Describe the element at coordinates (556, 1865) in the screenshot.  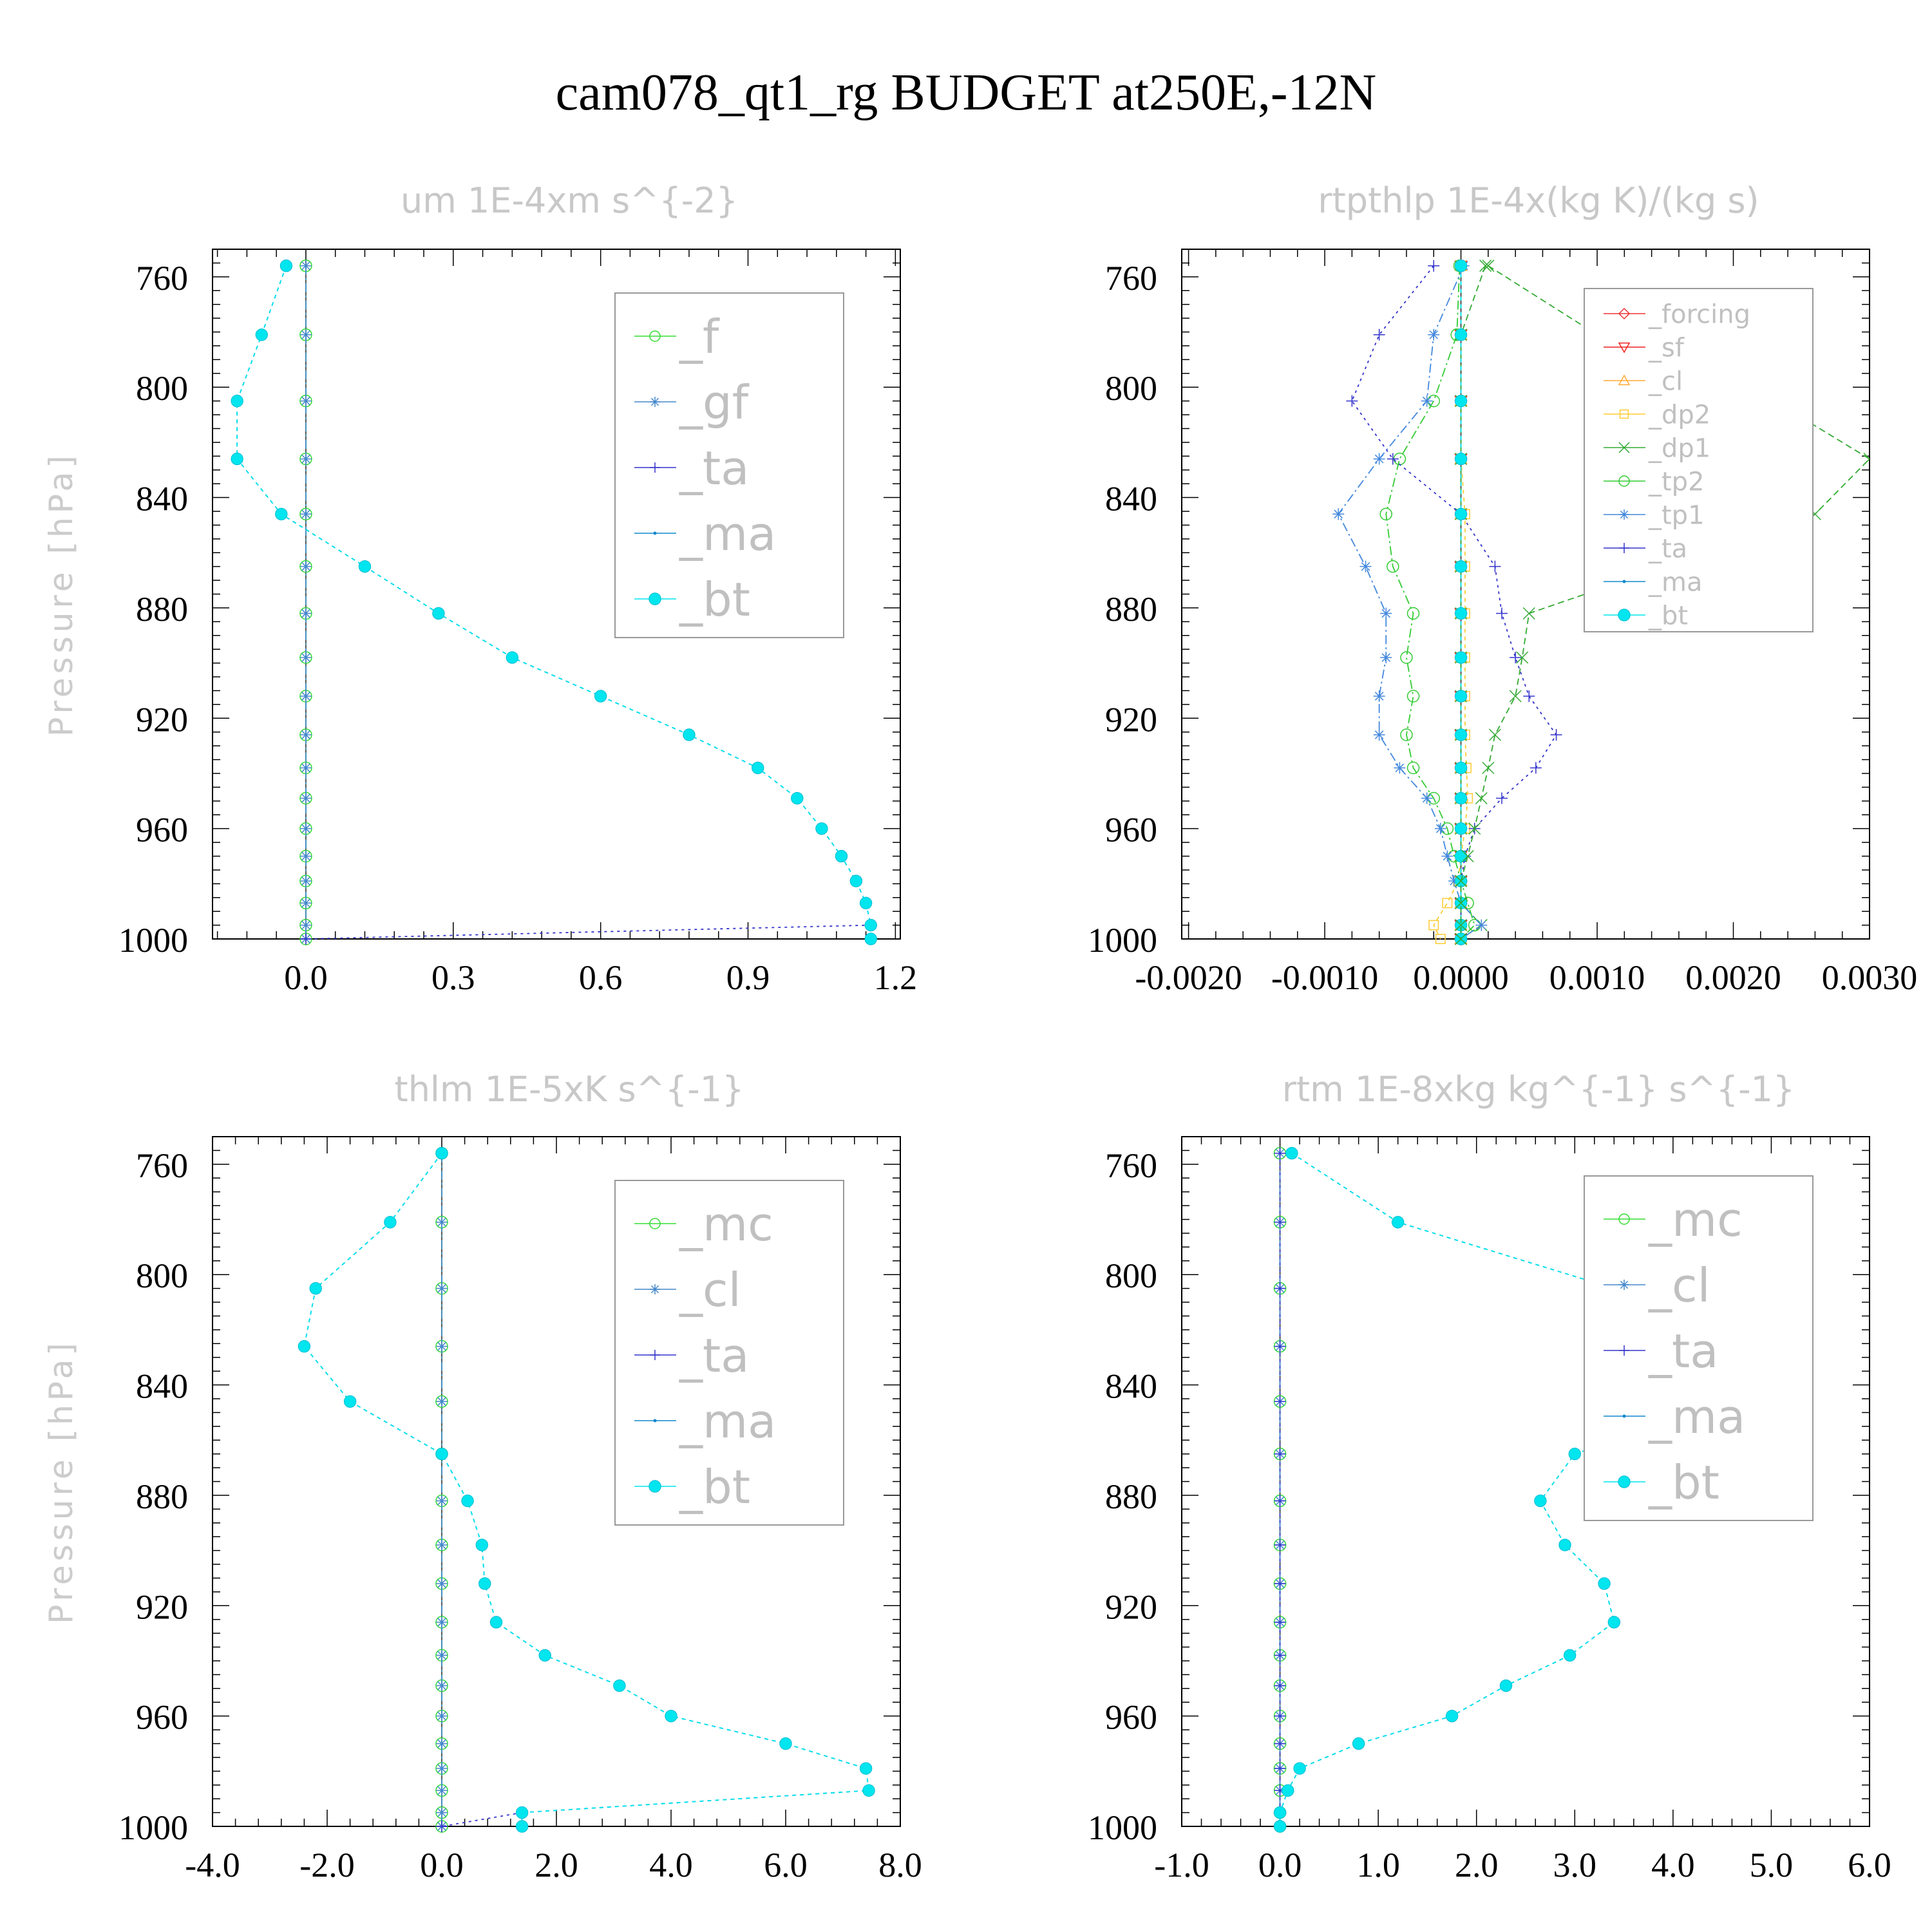
I see `x-tick-label: 2.0` at that location.